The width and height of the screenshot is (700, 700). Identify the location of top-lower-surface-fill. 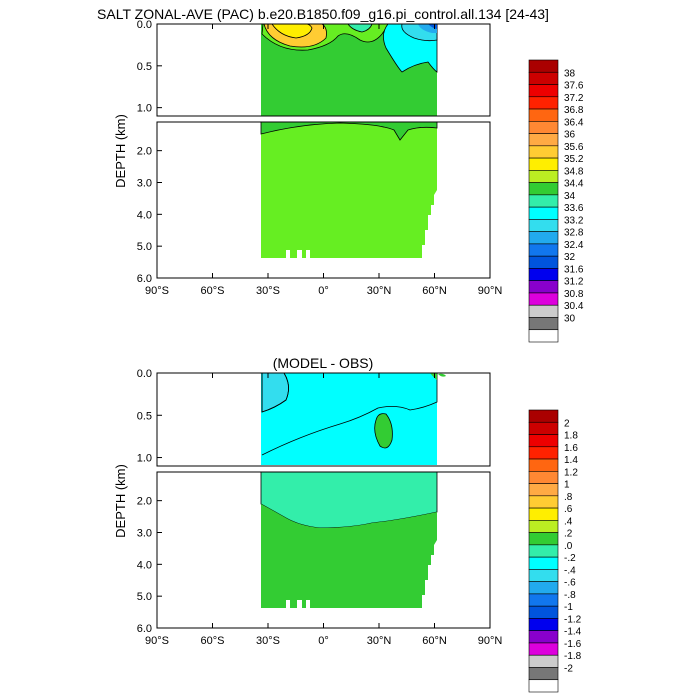
(349, 131).